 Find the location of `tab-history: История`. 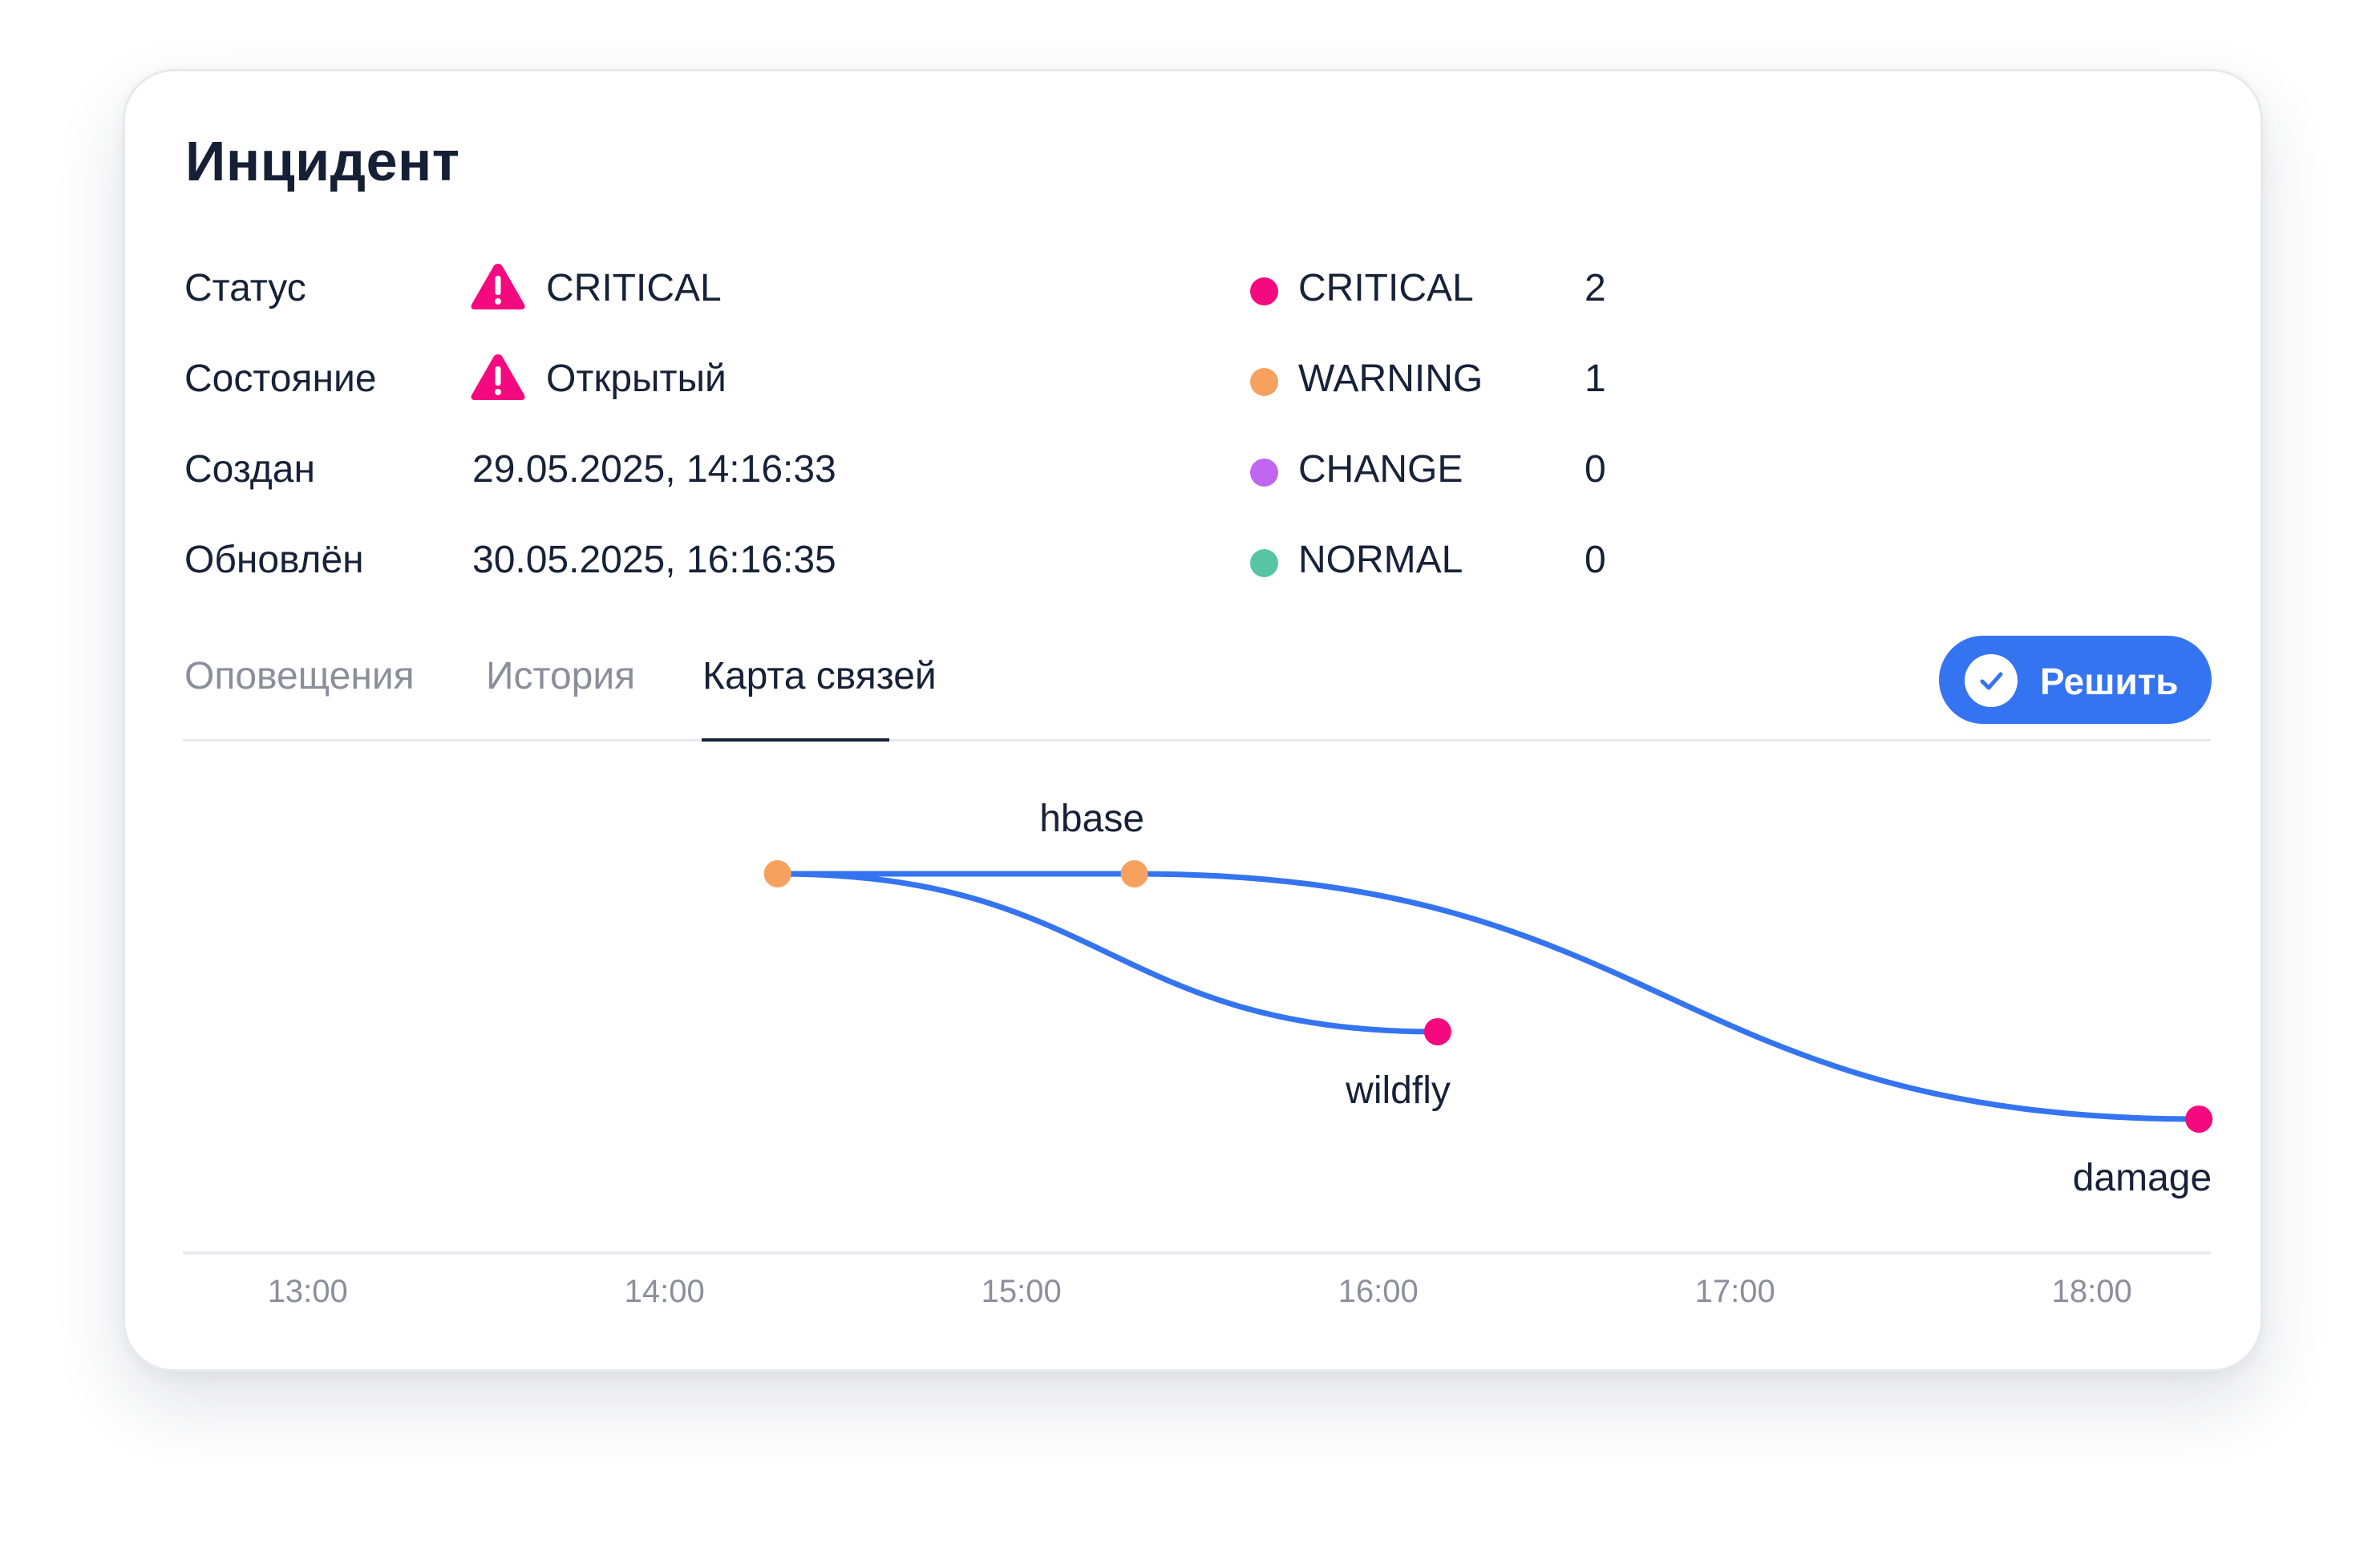

tab-history: История is located at coordinates (561, 676).